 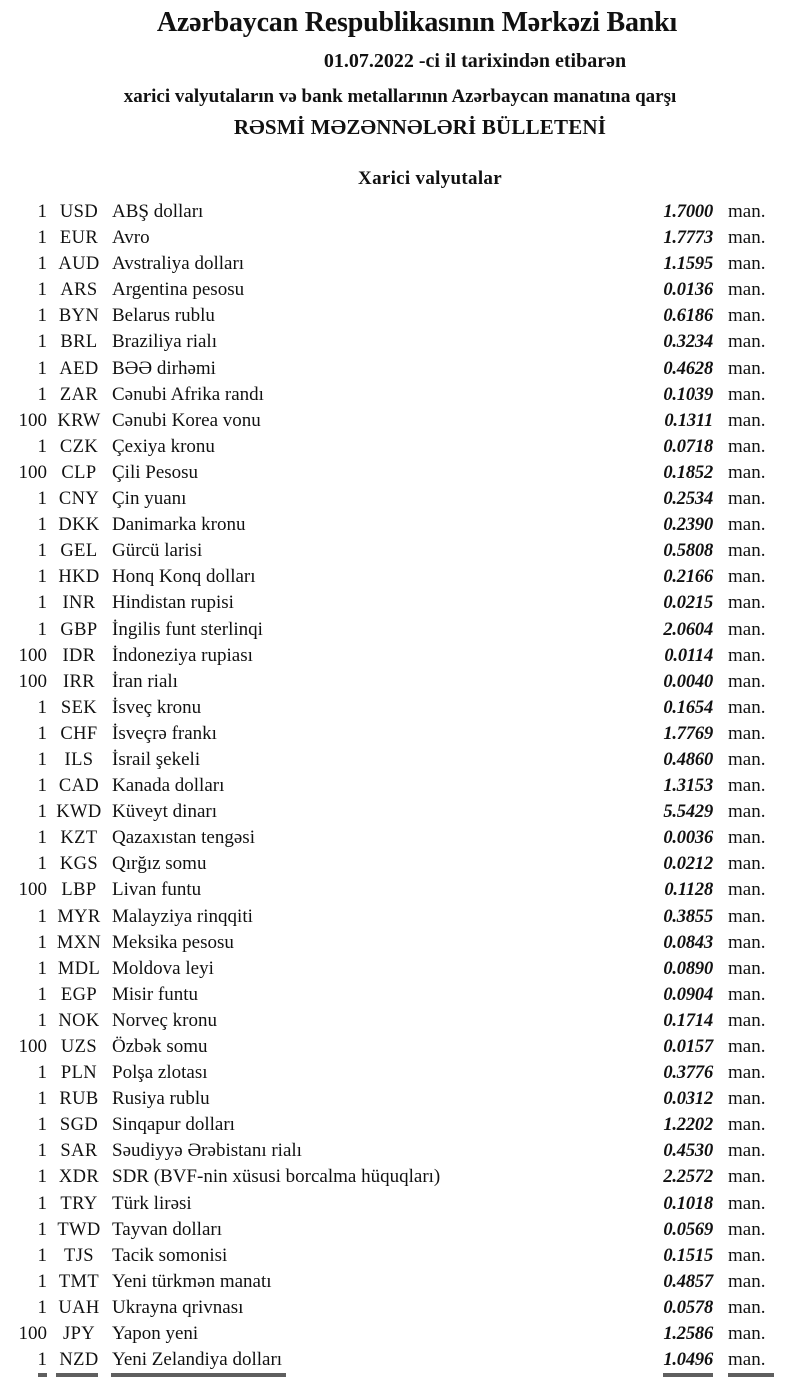 What do you see at coordinates (207, 1151) in the screenshot?
I see `currency-name: Səudiyyə Ərəbistanı rialı` at bounding box center [207, 1151].